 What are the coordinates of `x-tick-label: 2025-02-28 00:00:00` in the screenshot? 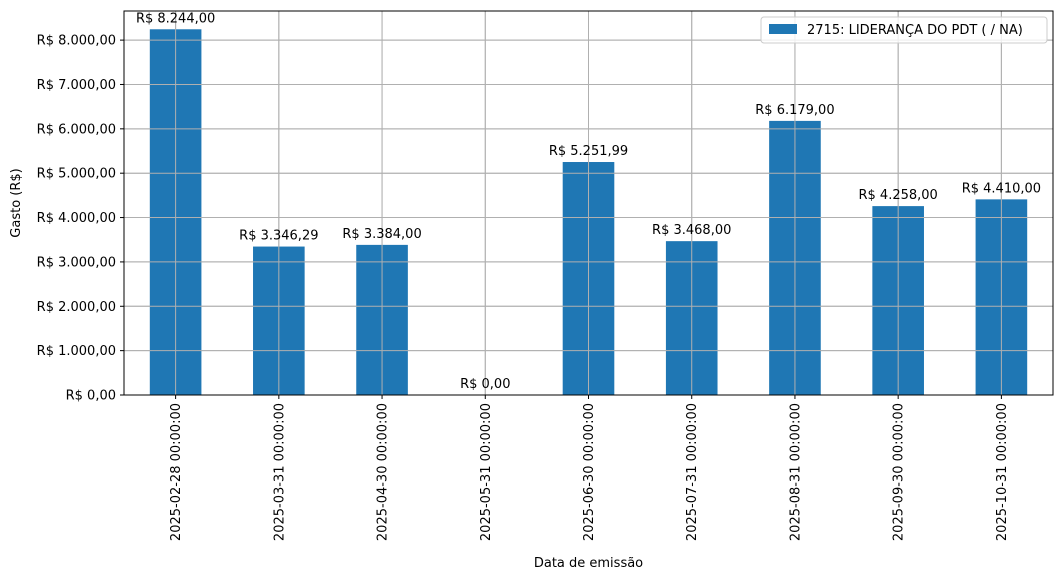 It's located at (176, 472).